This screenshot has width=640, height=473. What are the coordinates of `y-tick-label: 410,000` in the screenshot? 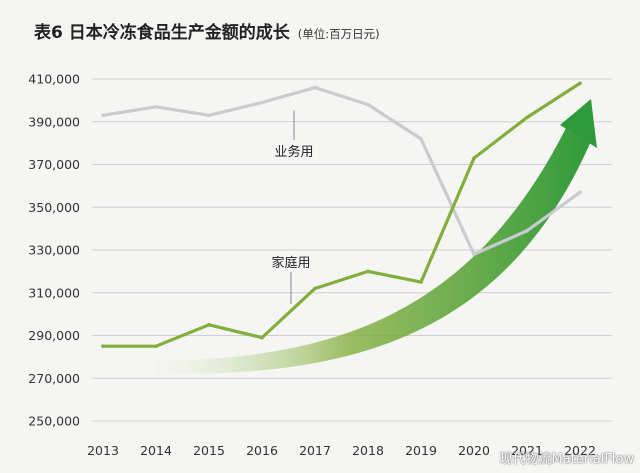 It's located at (54, 79).